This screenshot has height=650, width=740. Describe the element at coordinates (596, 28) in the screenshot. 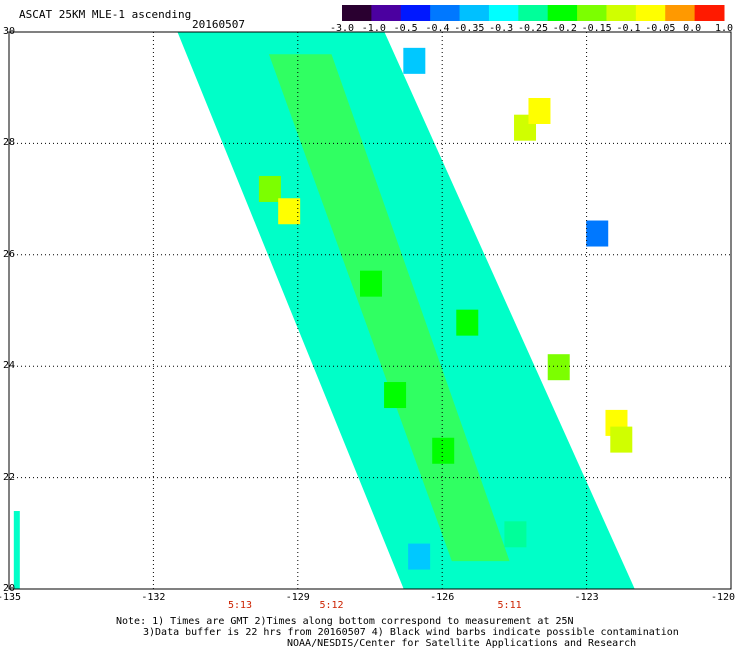

I see `colorbar-label: -0.15` at that location.